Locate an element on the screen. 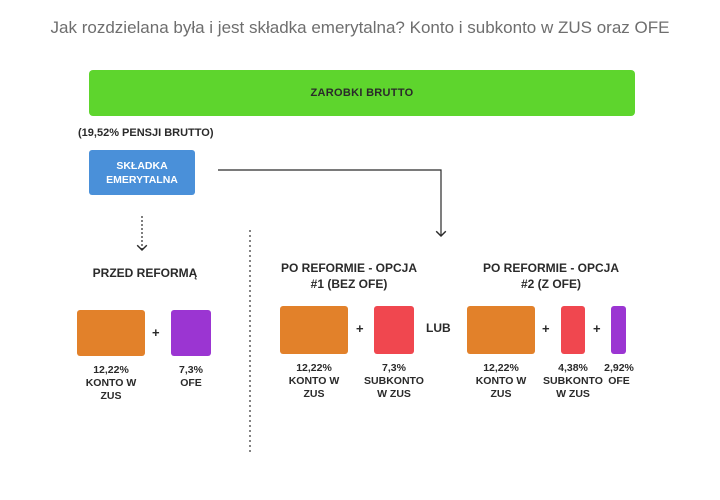 The height and width of the screenshot is (500, 720). gross-earnings-bar: ZAROBKI BRUTTO is located at coordinates (362, 93).